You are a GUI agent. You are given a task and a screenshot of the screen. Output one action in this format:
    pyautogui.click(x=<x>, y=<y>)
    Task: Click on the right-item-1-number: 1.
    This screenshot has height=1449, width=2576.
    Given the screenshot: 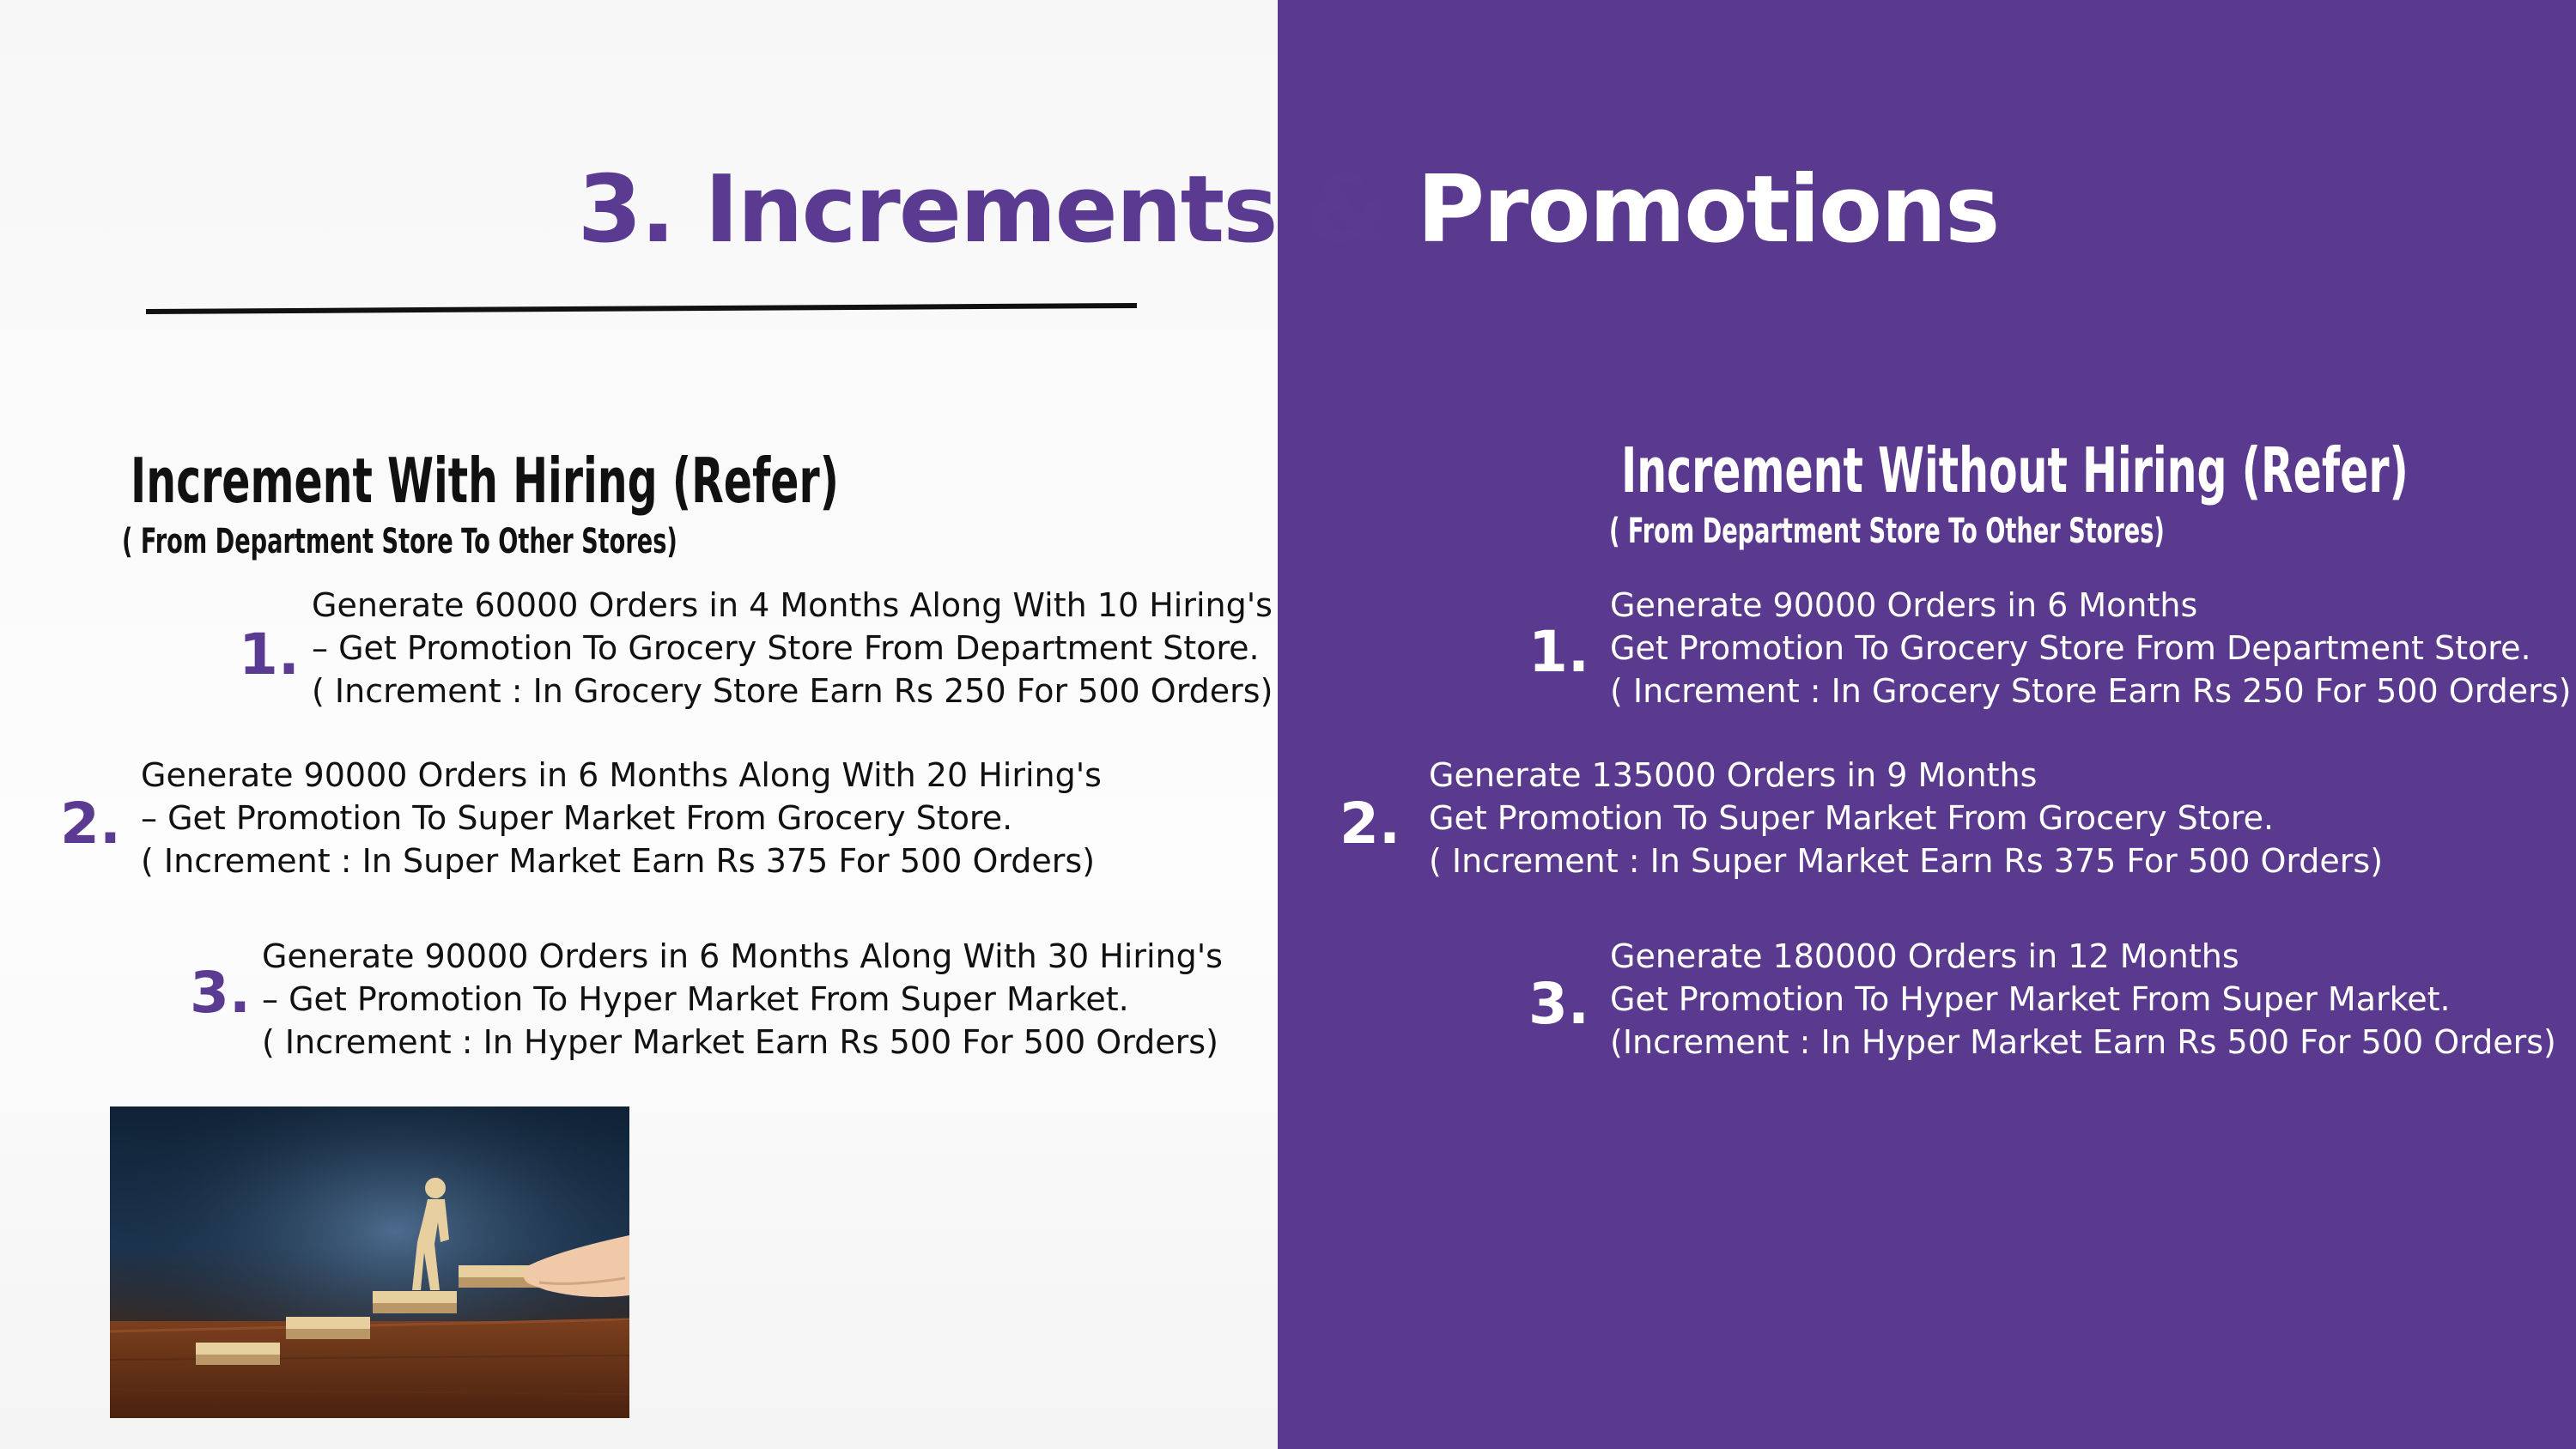 What is the action you would take?
    pyautogui.click(x=1558, y=652)
    